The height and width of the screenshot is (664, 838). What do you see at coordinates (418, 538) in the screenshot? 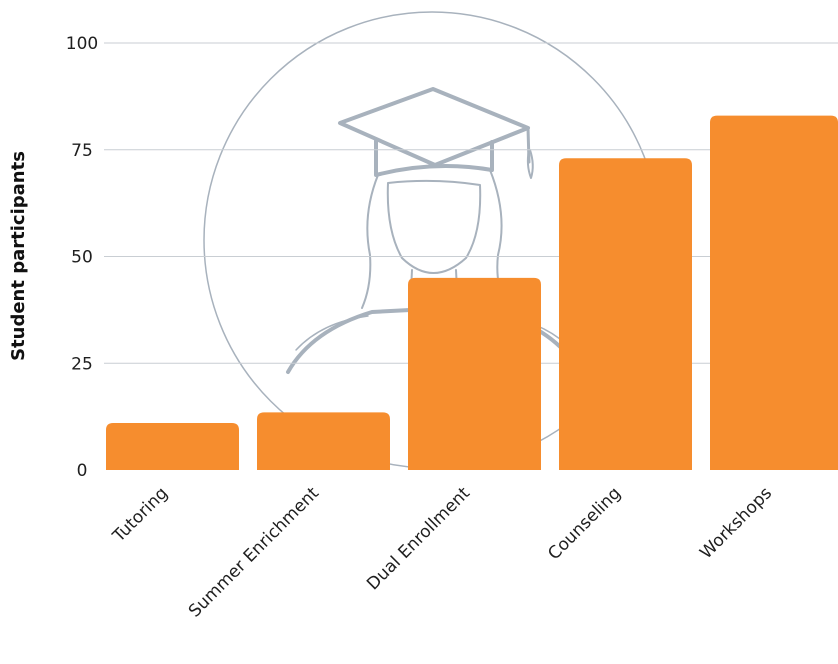
I see `x-tick-label: Dual Enrollment` at bounding box center [418, 538].